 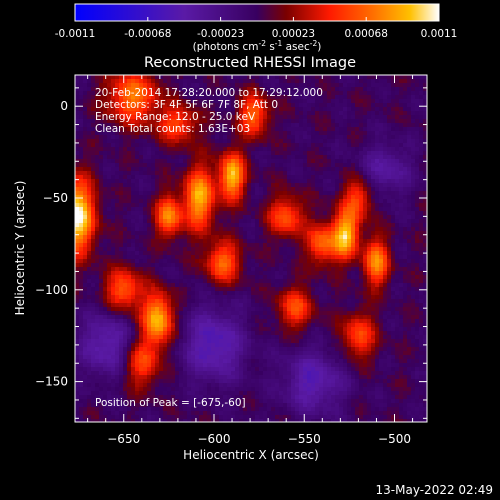 What do you see at coordinates (365, 34) in the screenshot?
I see `colorbar-tick-label: 0.00068` at bounding box center [365, 34].